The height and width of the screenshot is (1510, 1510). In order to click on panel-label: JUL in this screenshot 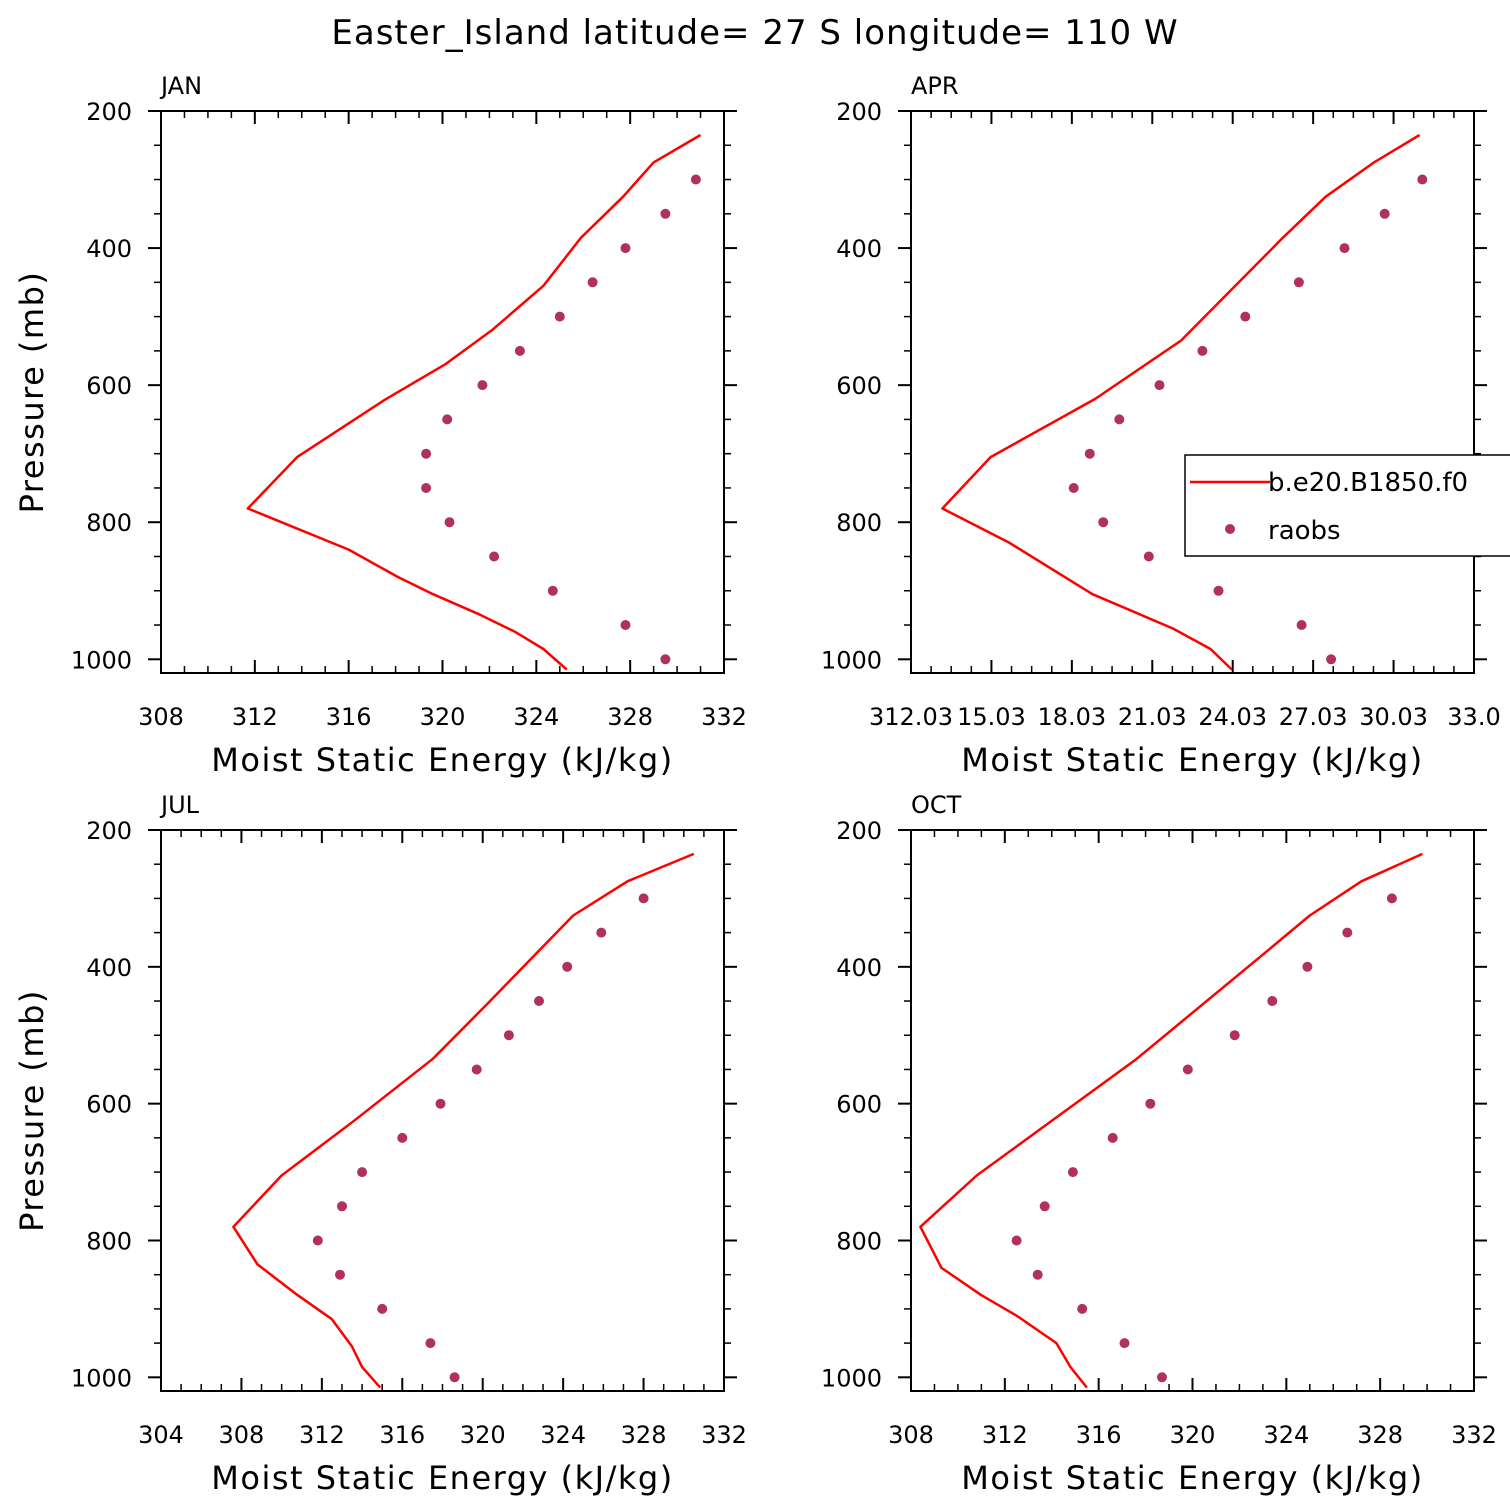, I will do `click(179, 805)`.